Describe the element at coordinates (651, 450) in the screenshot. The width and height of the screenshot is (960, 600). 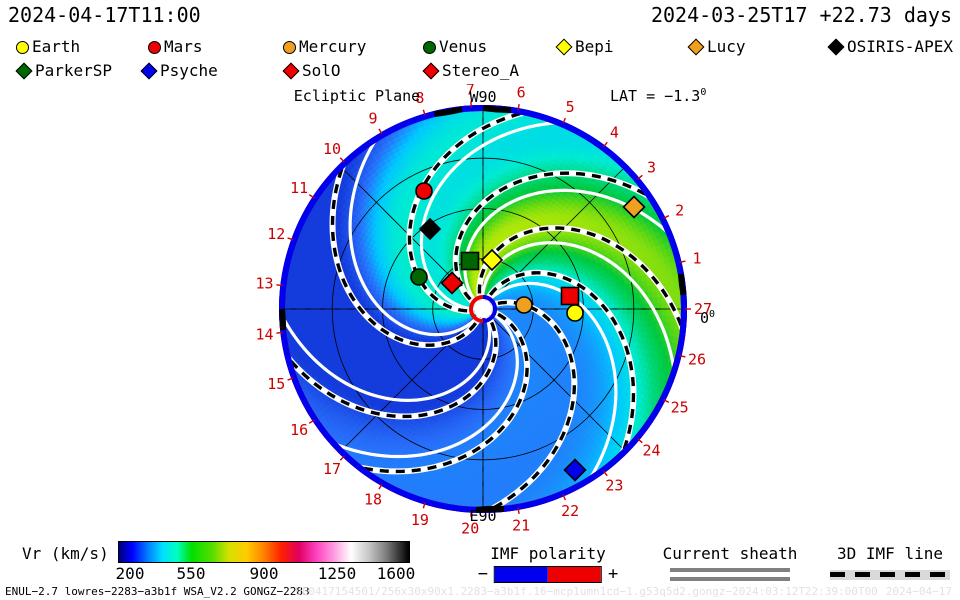
I see `carrington-label-24: 24` at that location.